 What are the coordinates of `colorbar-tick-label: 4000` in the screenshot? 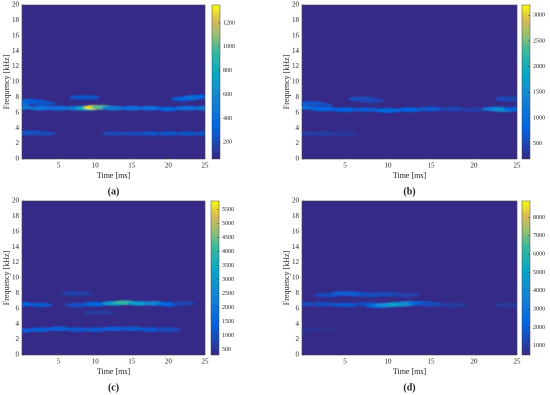 It's located at (539, 291).